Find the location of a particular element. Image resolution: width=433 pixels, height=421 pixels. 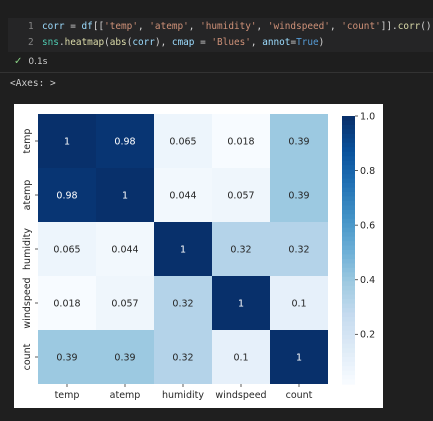

code-token: () is located at coordinates (426, 26).